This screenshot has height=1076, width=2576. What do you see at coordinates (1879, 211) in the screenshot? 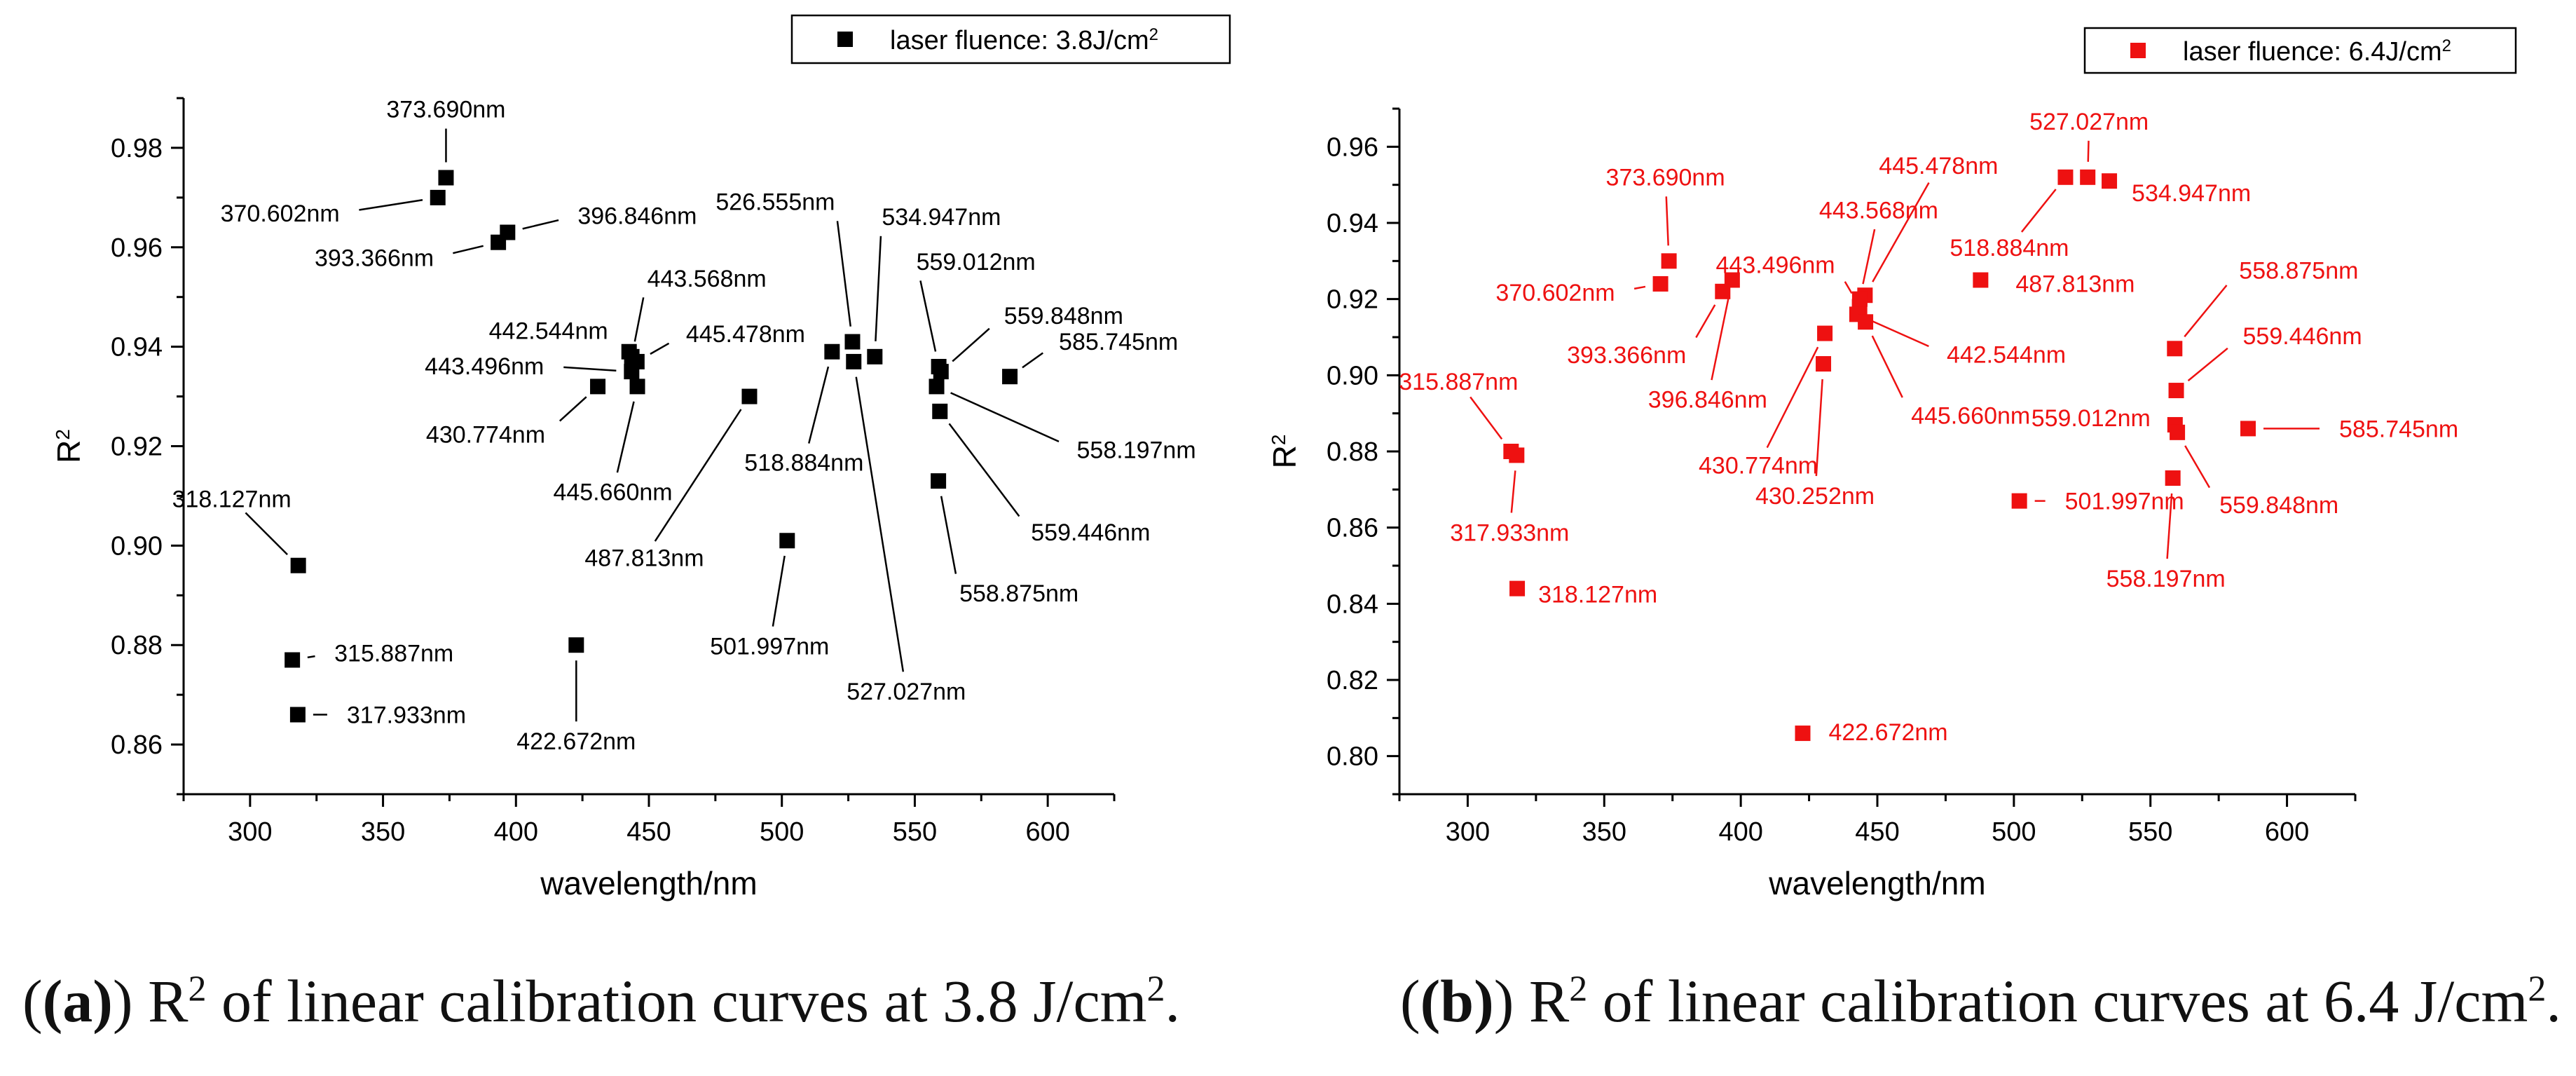
I see `point-label: 443.568nm` at bounding box center [1879, 211].